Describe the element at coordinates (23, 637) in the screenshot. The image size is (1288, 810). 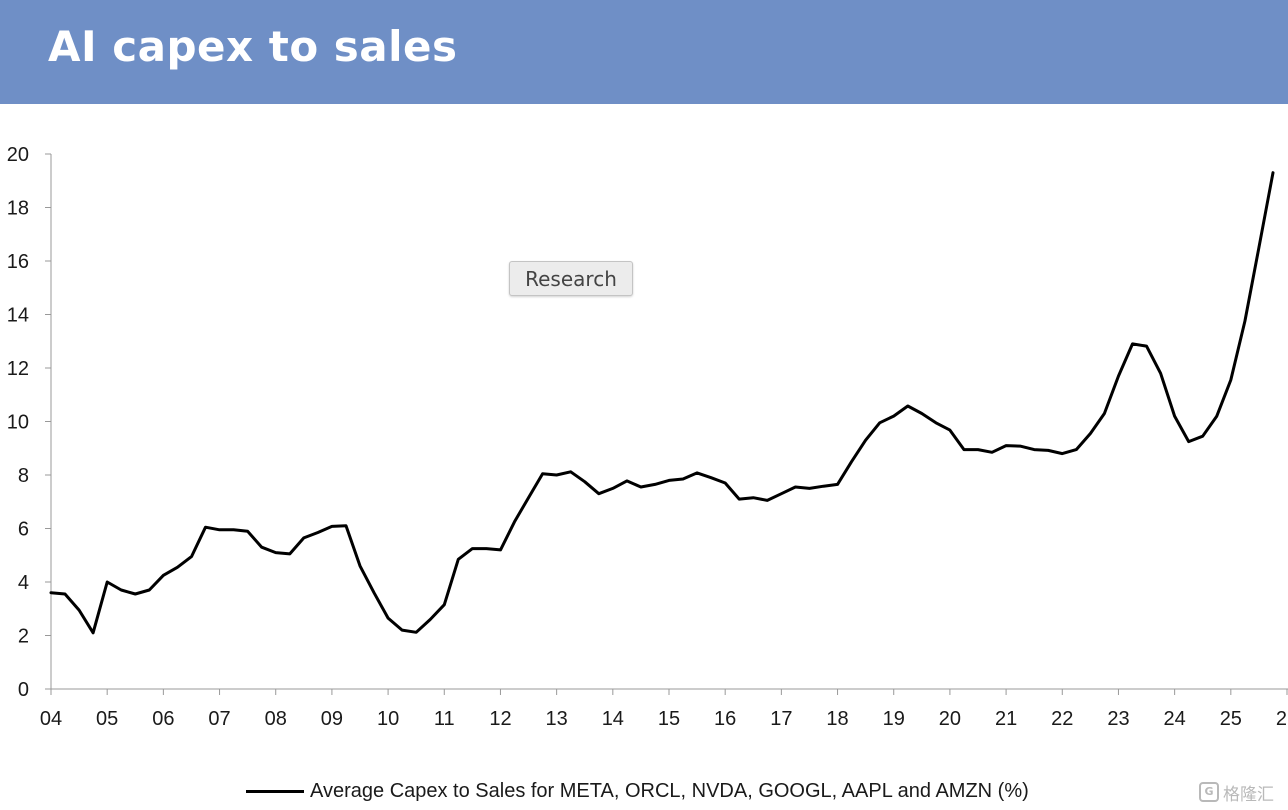
I see `y-tick-label: 2` at that location.